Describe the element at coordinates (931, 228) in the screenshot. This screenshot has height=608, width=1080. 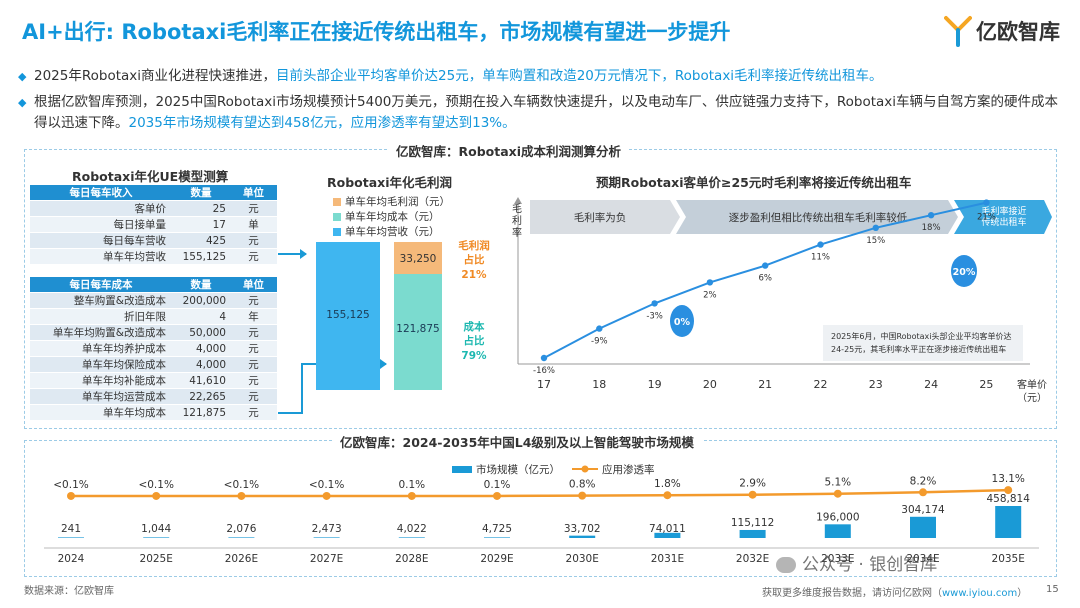
I see `margin-value-label: 18%` at that location.